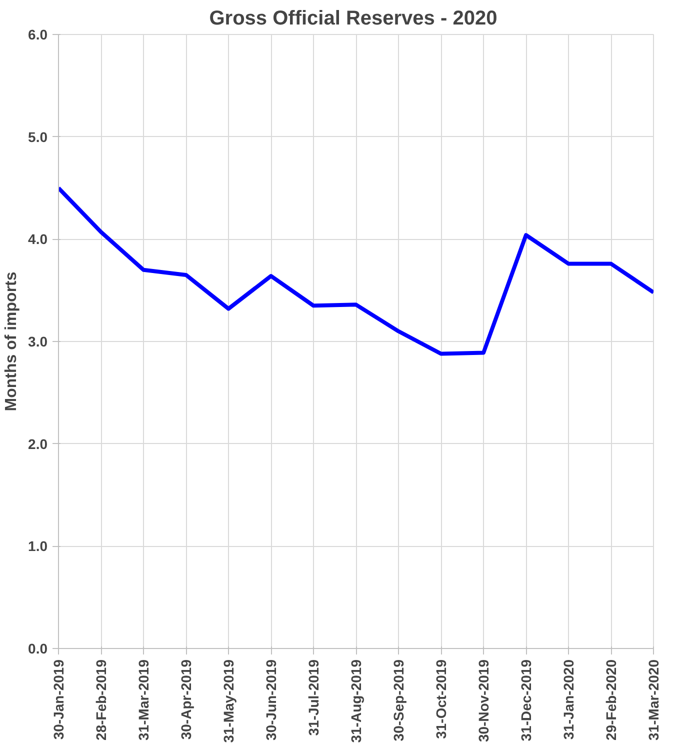  What do you see at coordinates (654, 699) in the screenshot?
I see `x-tick-label: 31-Mar-2020` at bounding box center [654, 699].